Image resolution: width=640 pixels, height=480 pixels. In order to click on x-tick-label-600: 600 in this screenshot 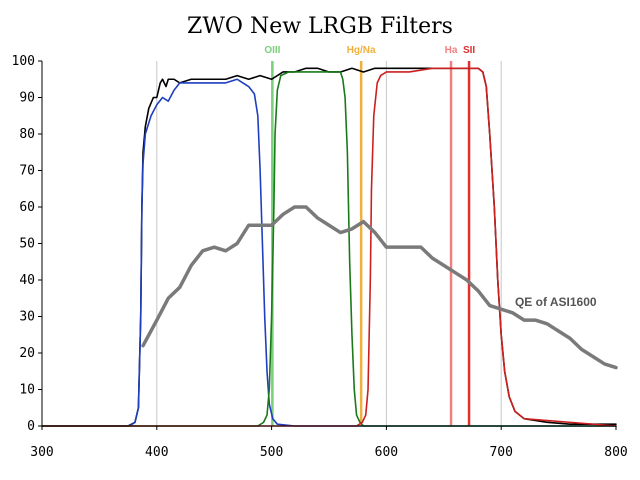, I will do `click(386, 452)`.